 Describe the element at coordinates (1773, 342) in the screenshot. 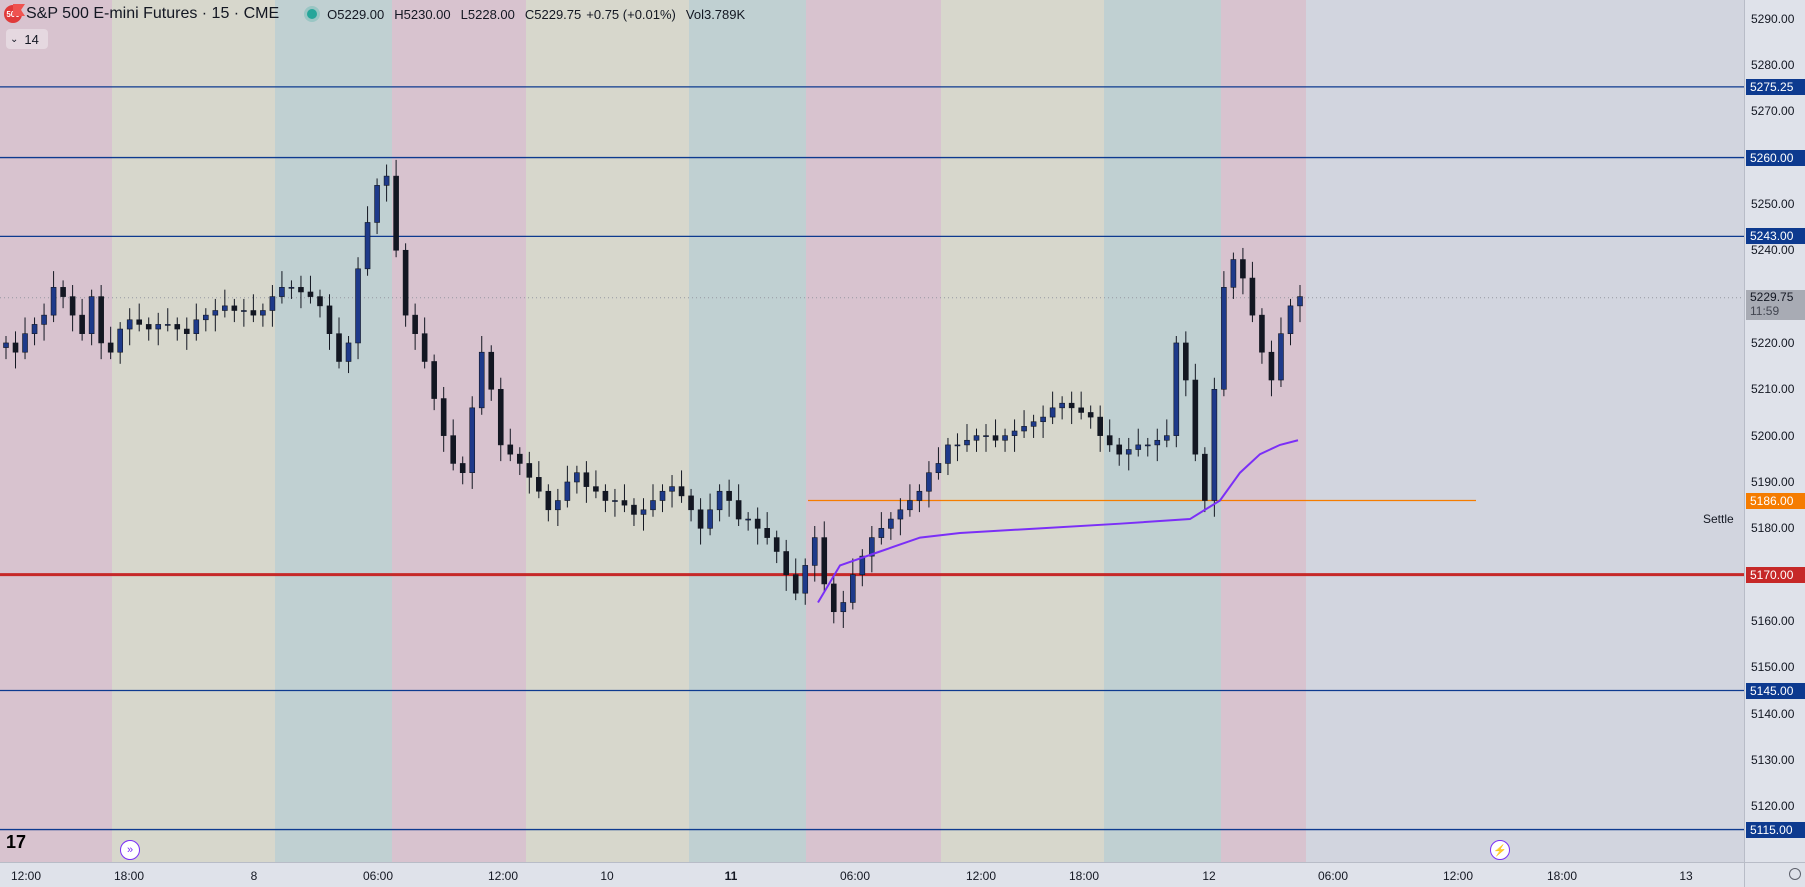

I see `price-tick-label: 5220.00` at that location.